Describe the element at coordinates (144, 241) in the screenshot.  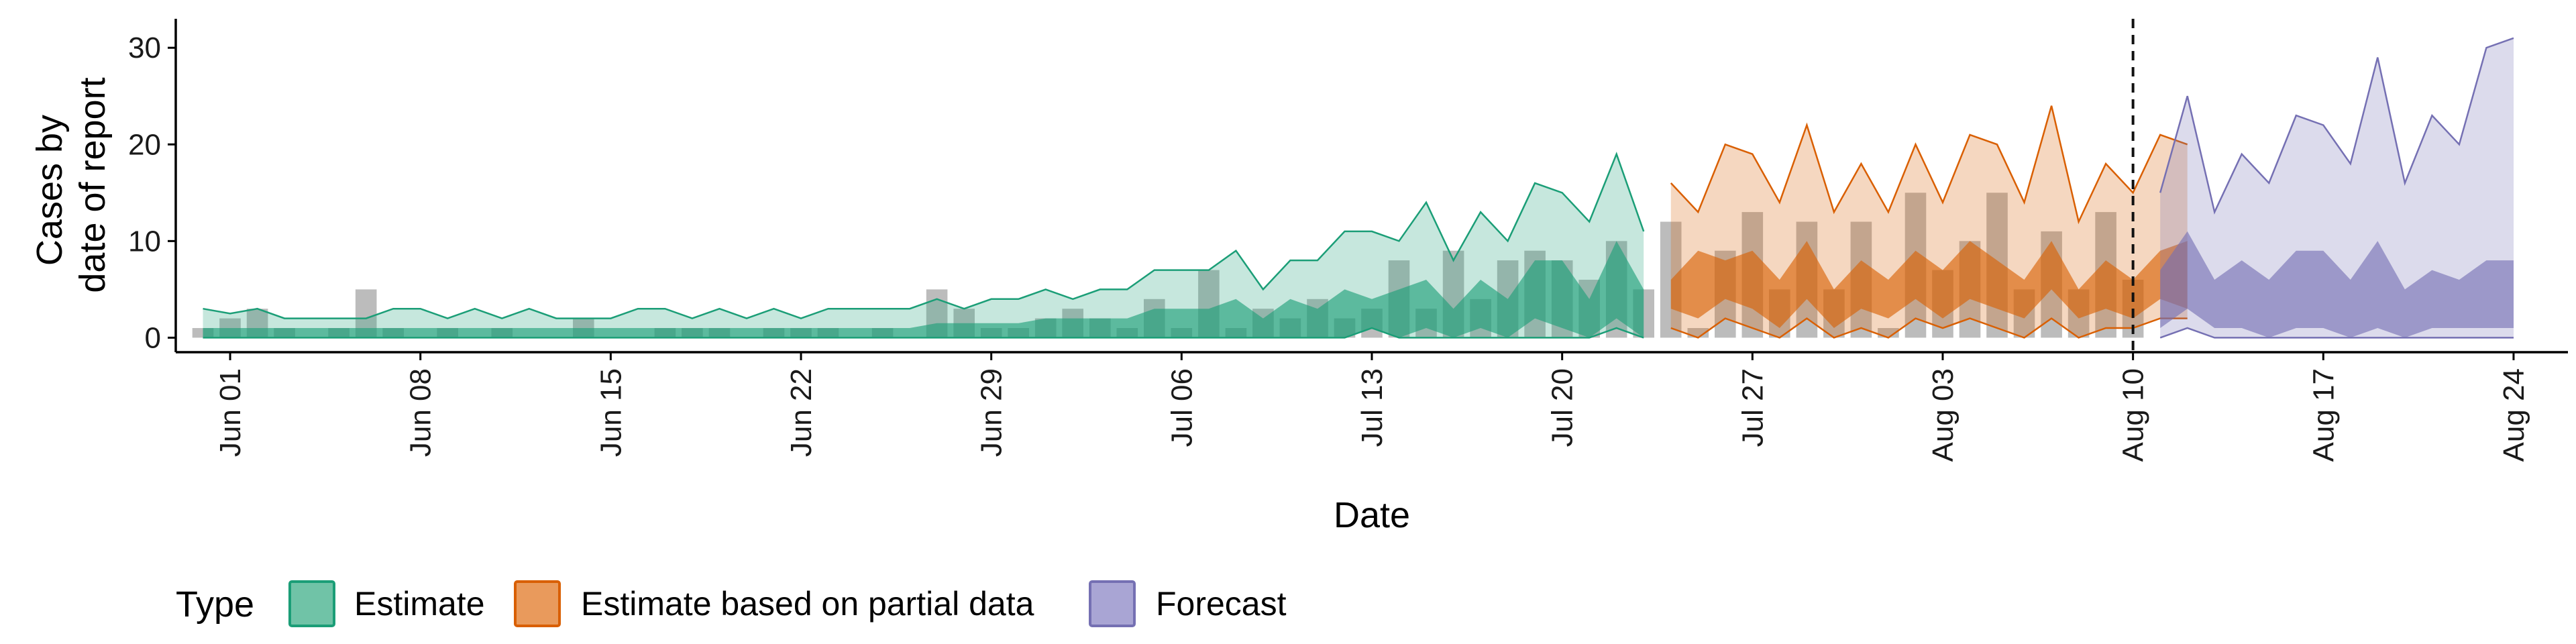
I see `y-tick-label: 10` at that location.